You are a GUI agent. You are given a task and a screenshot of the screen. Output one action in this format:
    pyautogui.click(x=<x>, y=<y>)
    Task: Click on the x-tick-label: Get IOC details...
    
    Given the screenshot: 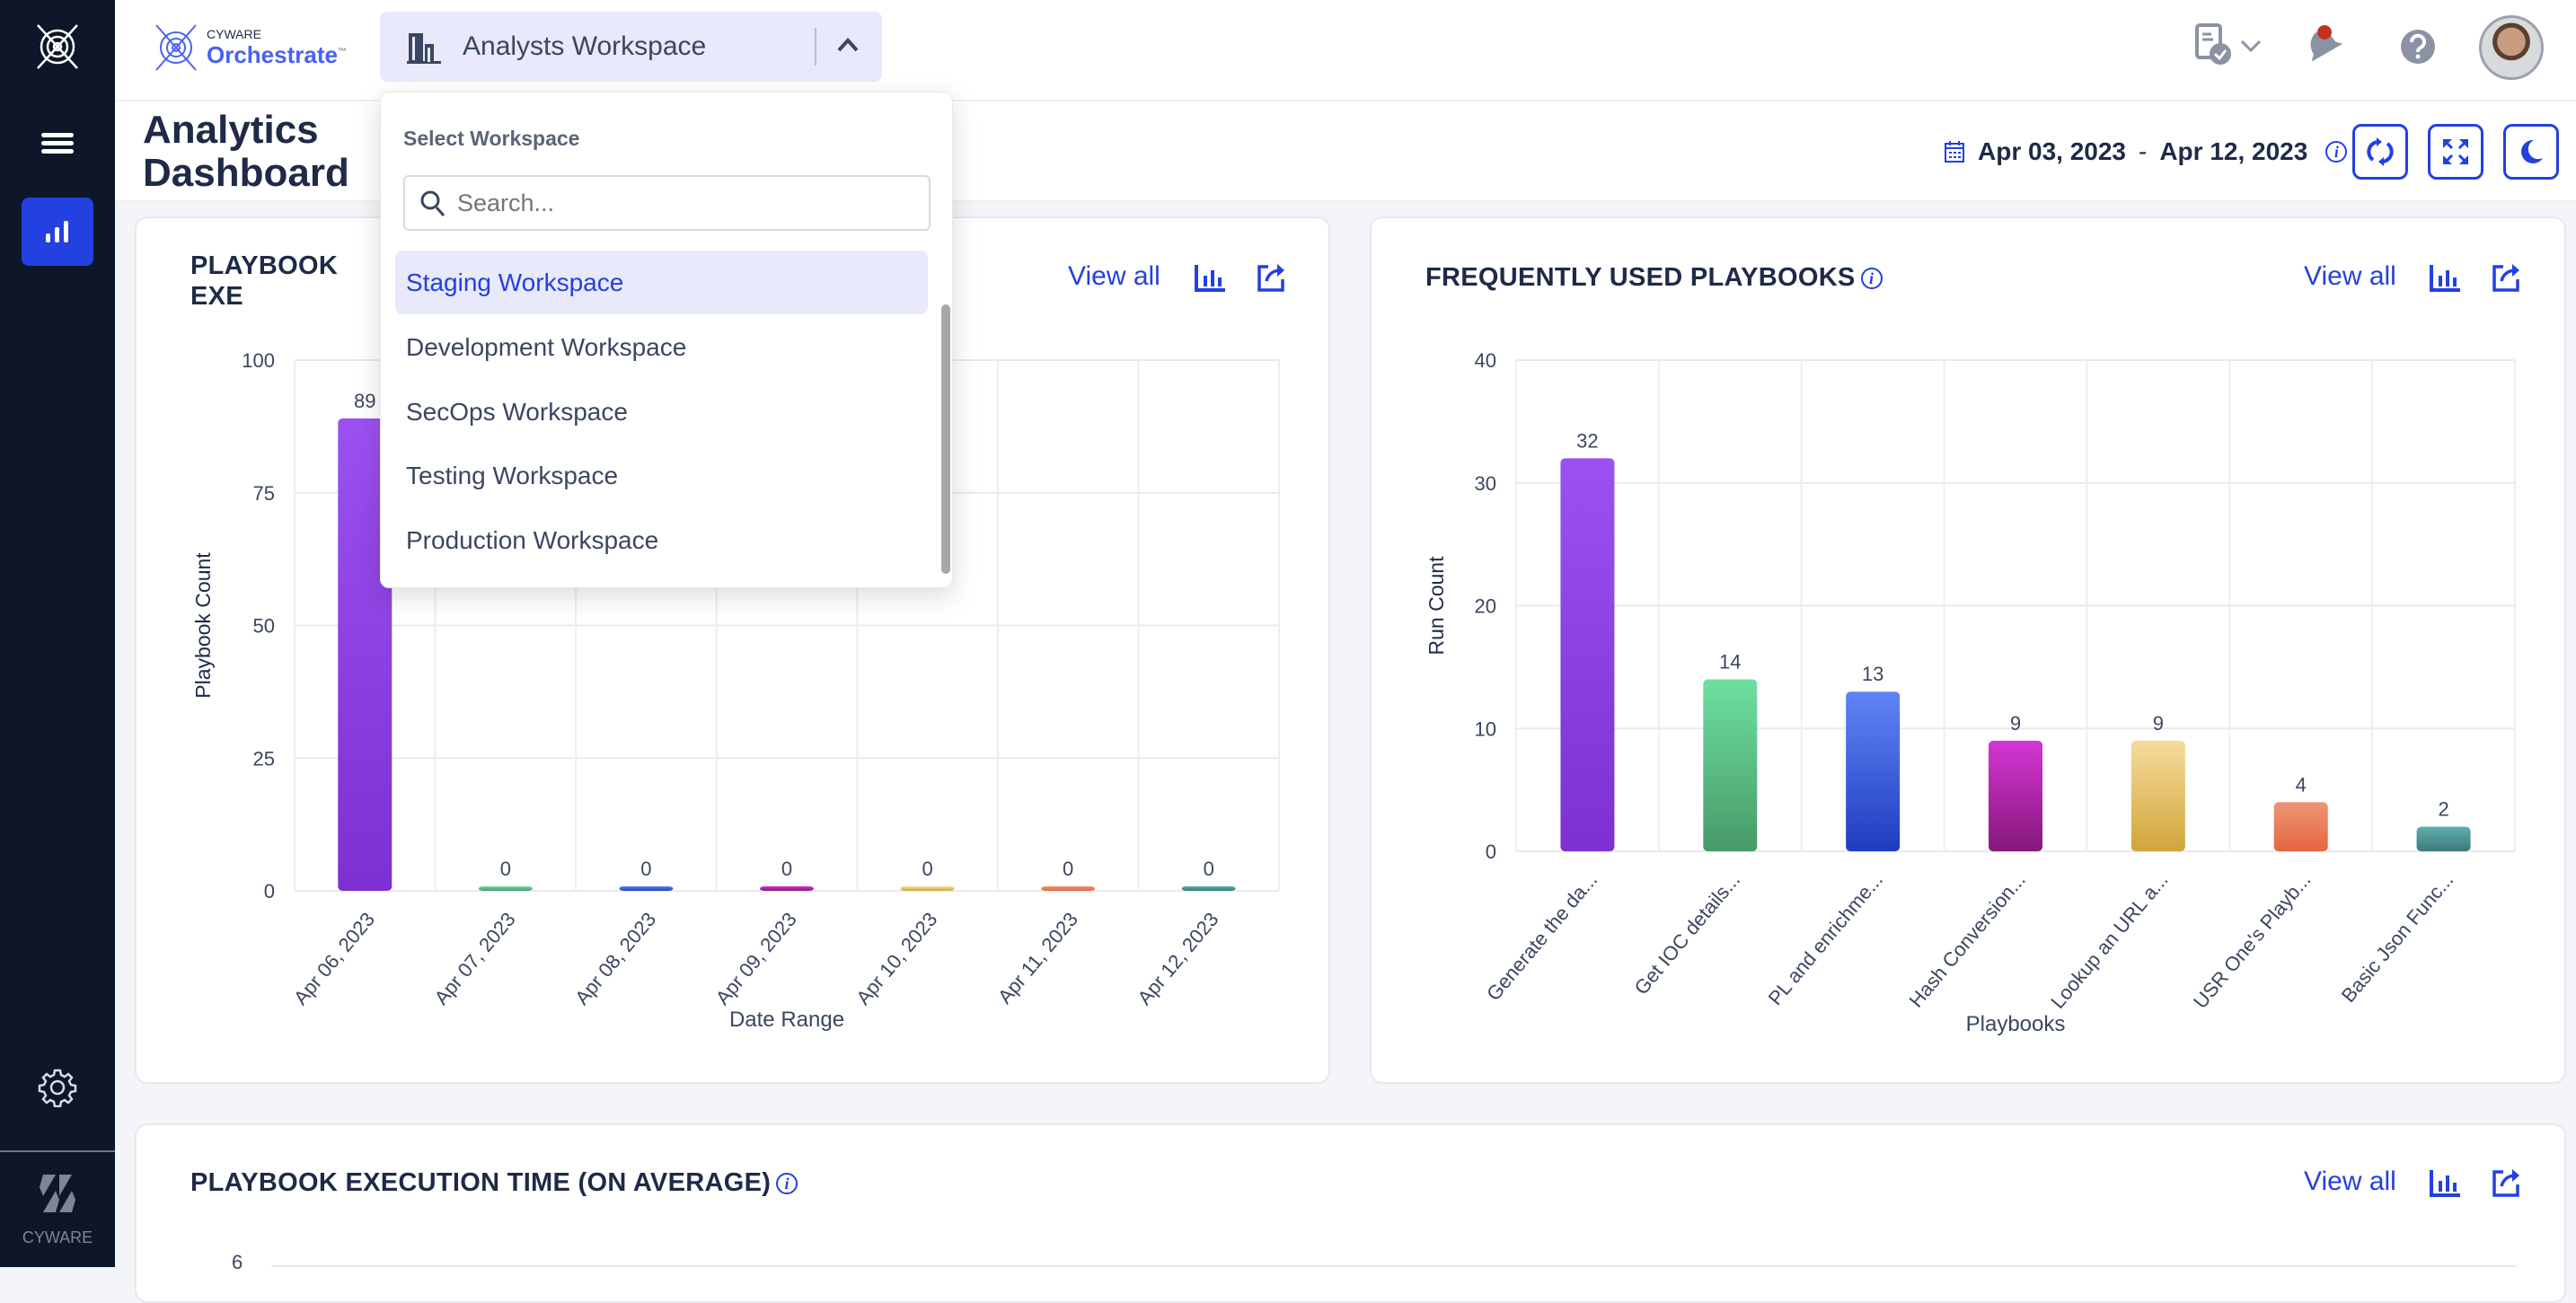 What is the action you would take?
    pyautogui.click(x=1687, y=934)
    